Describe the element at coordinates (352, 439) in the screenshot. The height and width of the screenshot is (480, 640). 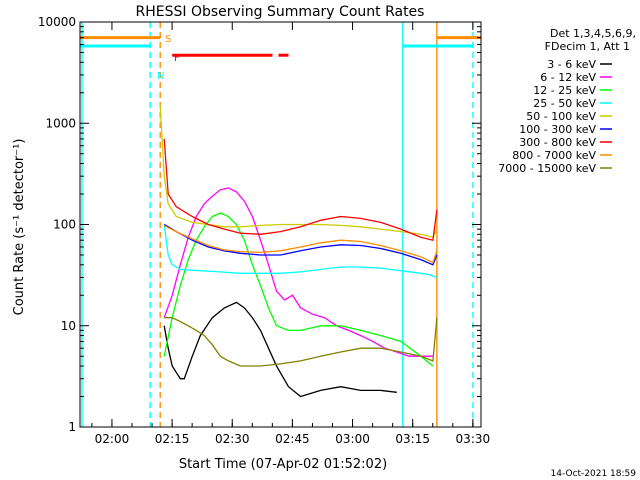
I see `x-tick-label-4: 03:00` at that location.